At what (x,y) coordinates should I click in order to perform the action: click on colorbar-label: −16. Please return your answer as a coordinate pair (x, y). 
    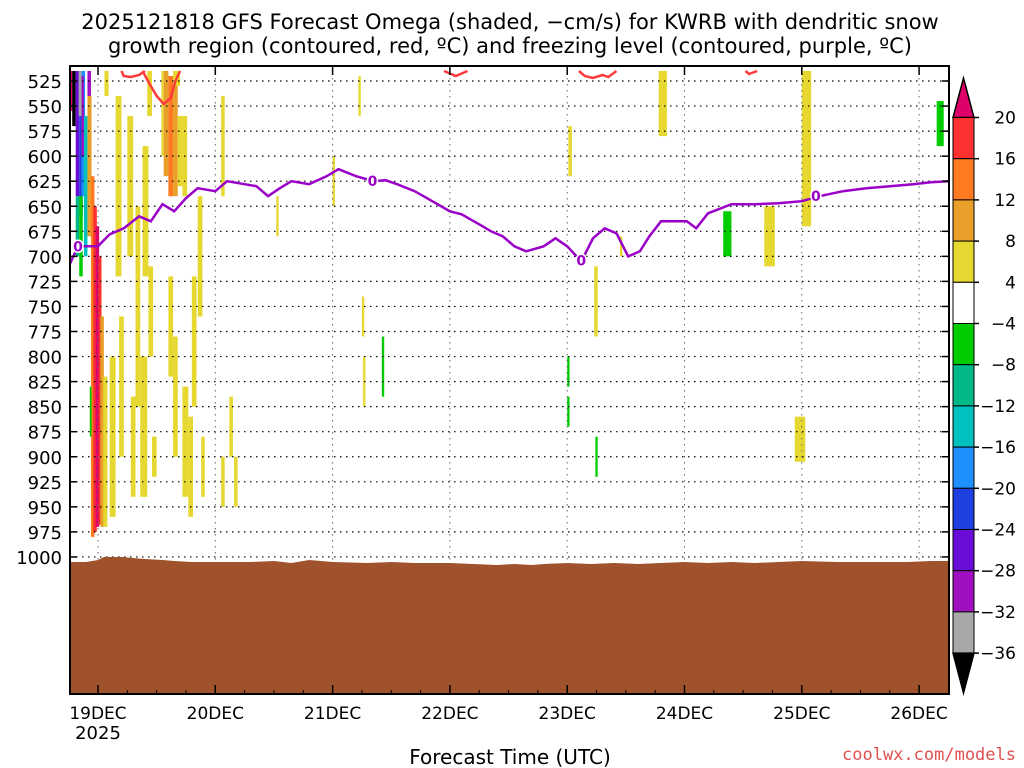
    Looking at the image, I should click on (998, 448).